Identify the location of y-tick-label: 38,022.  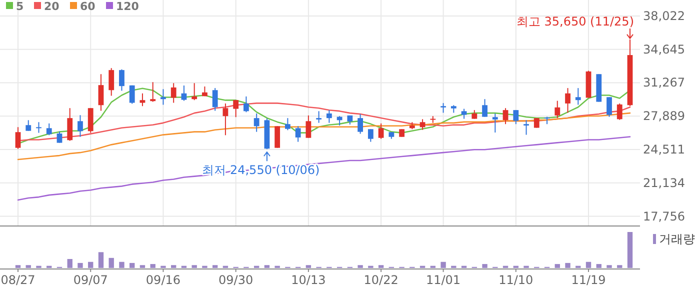
(664, 16).